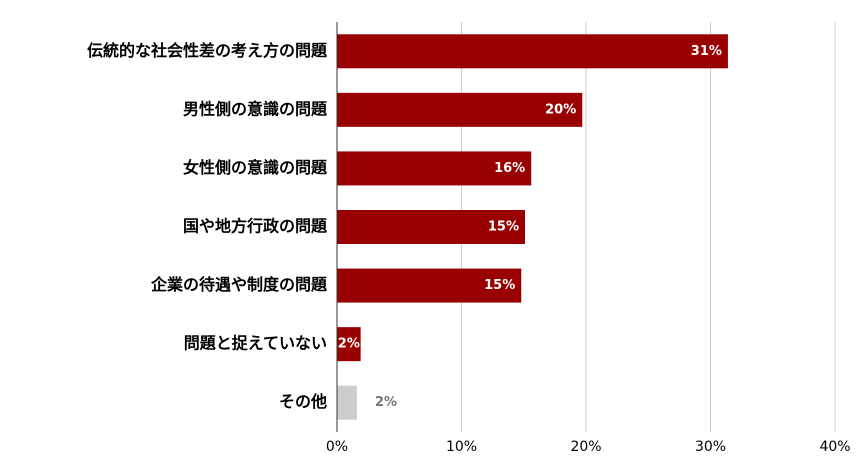  I want to click on y-tick-label: 国や地方行政の問題, so click(255, 226).